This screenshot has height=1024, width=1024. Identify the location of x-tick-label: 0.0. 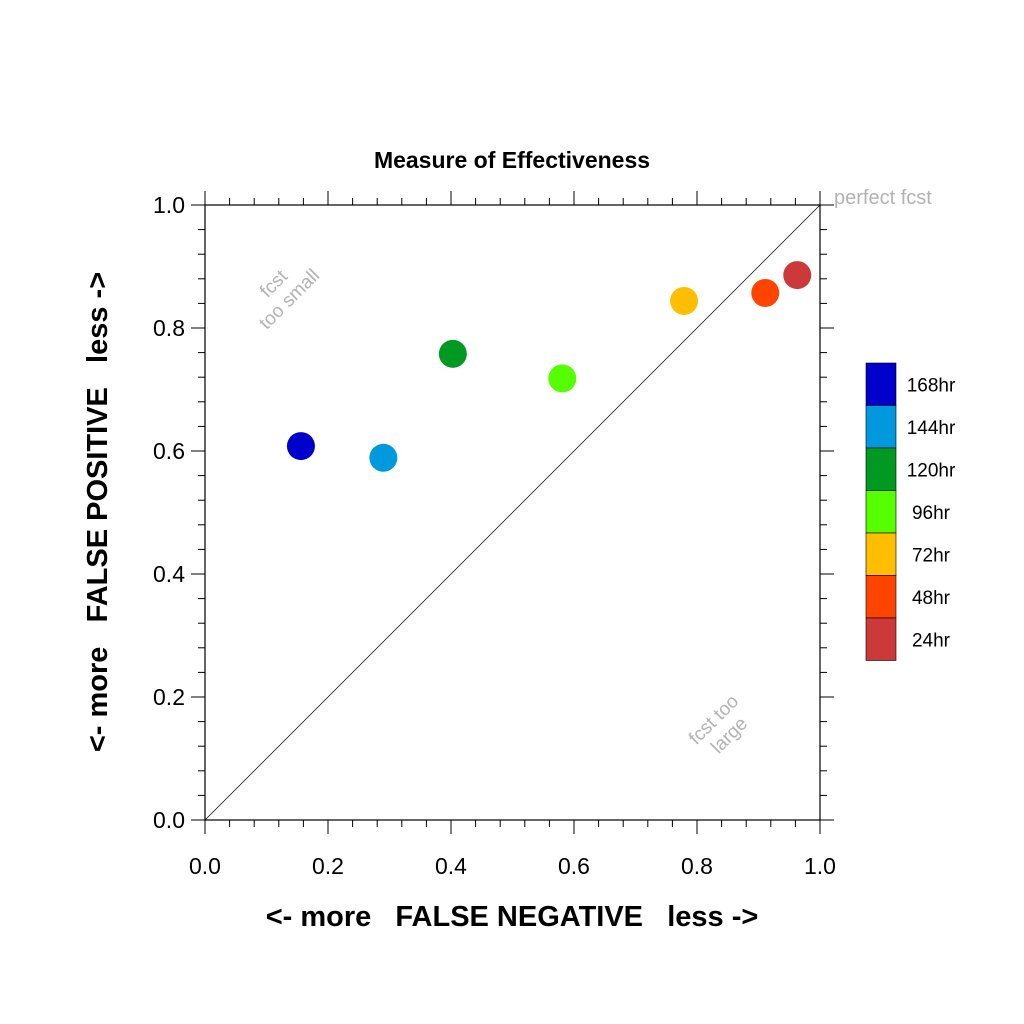
(205, 866).